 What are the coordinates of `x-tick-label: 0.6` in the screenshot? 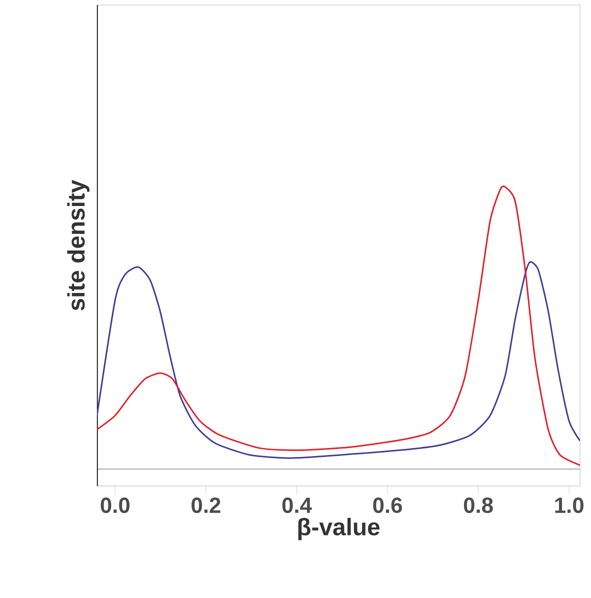 It's located at (387, 506).